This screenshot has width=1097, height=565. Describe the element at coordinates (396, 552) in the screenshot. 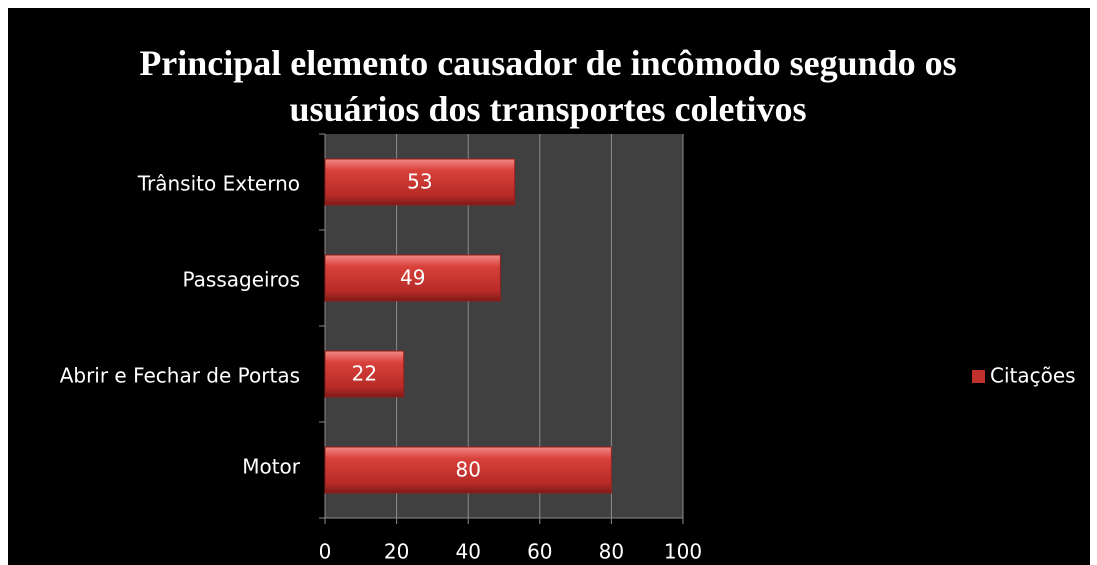

I see `x-tick-label: 20` at that location.